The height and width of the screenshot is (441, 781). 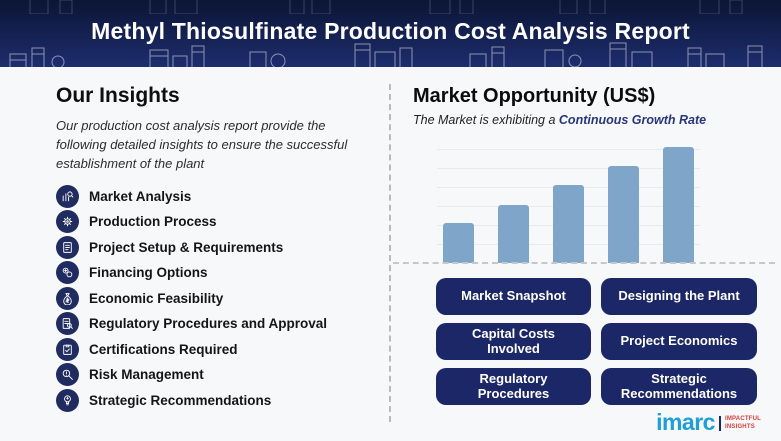 I want to click on list-item: Strategic Recommendations, so click(x=215, y=400).